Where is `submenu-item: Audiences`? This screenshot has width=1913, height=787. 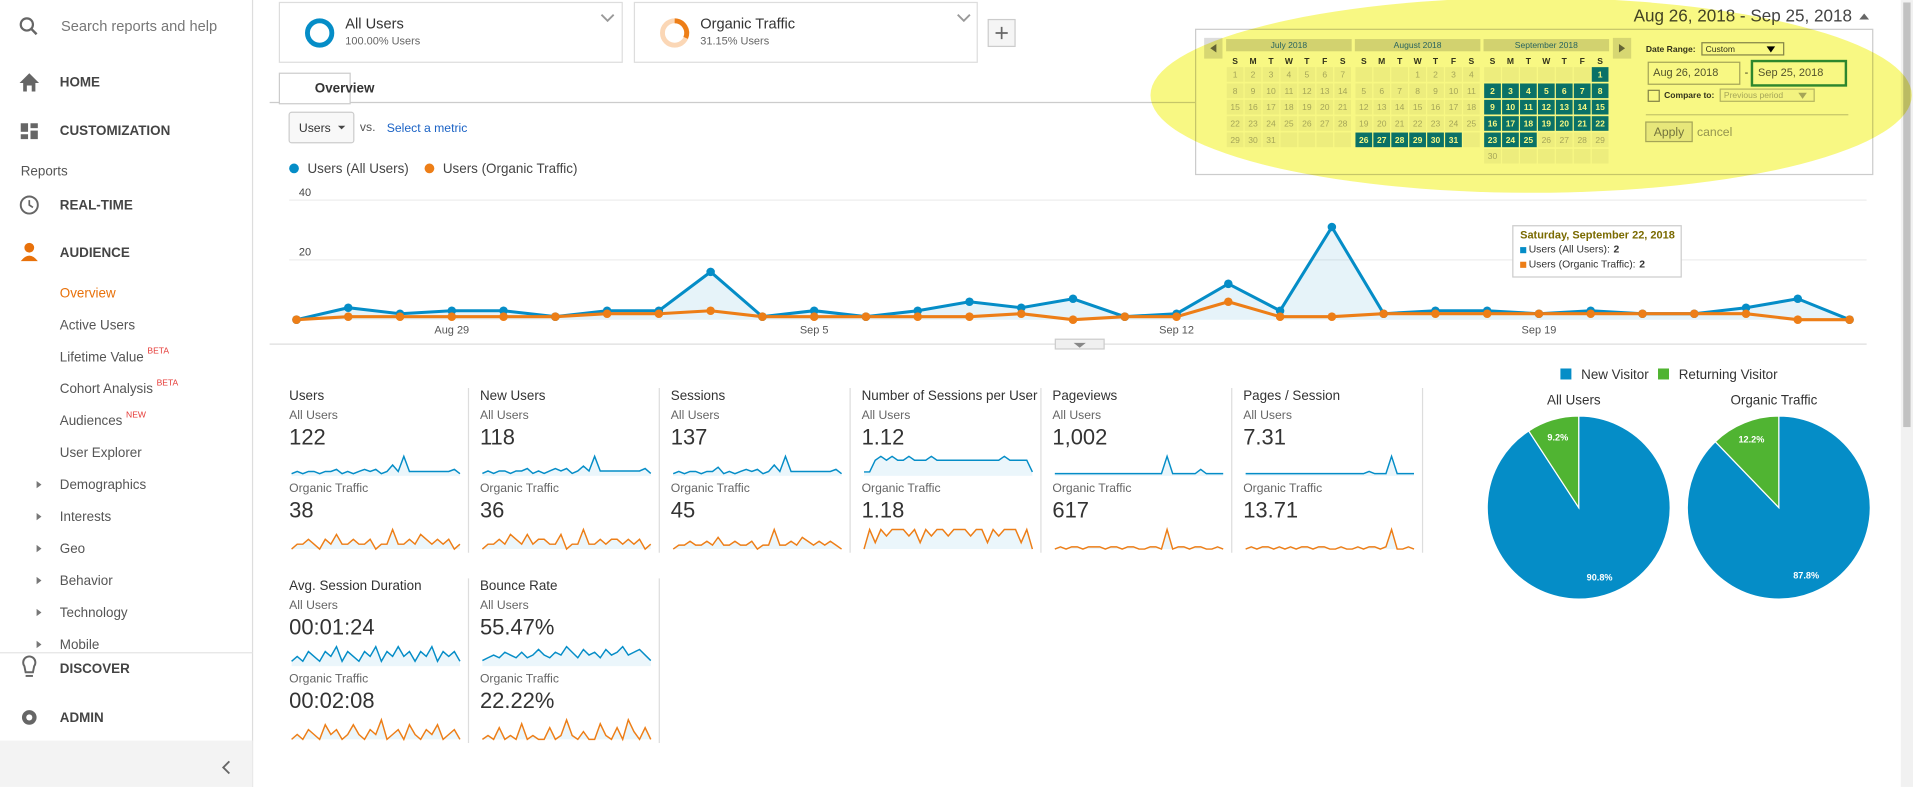
submenu-item: Audiences is located at coordinates (91, 420).